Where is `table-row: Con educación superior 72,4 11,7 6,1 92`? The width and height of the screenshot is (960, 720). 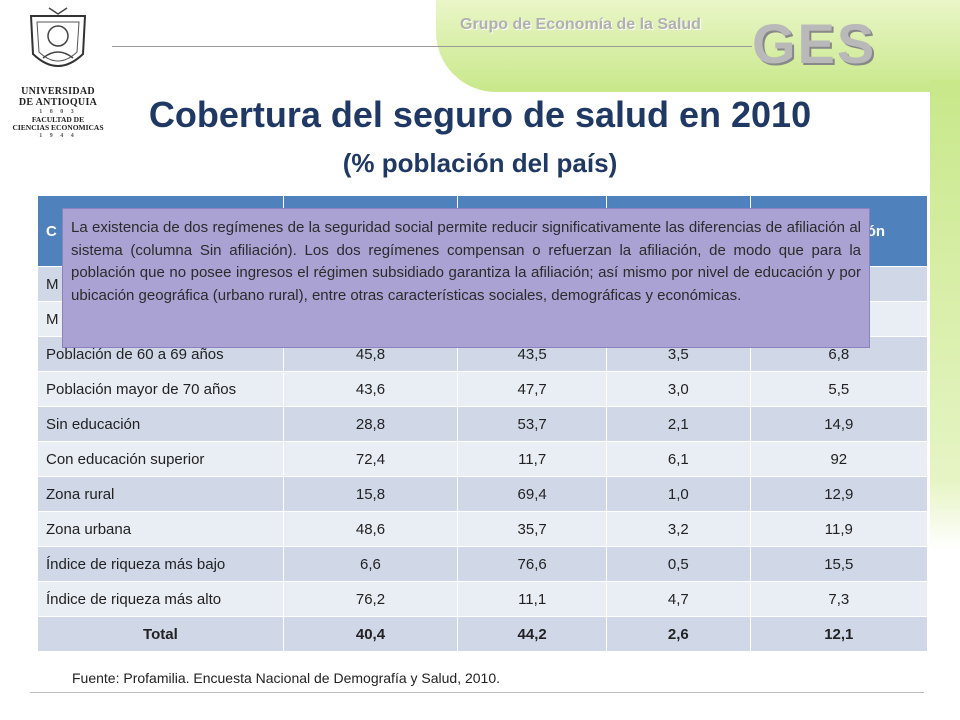
table-row: Con educación superior 72,4 11,7 6,1 92 is located at coordinates (483, 459).